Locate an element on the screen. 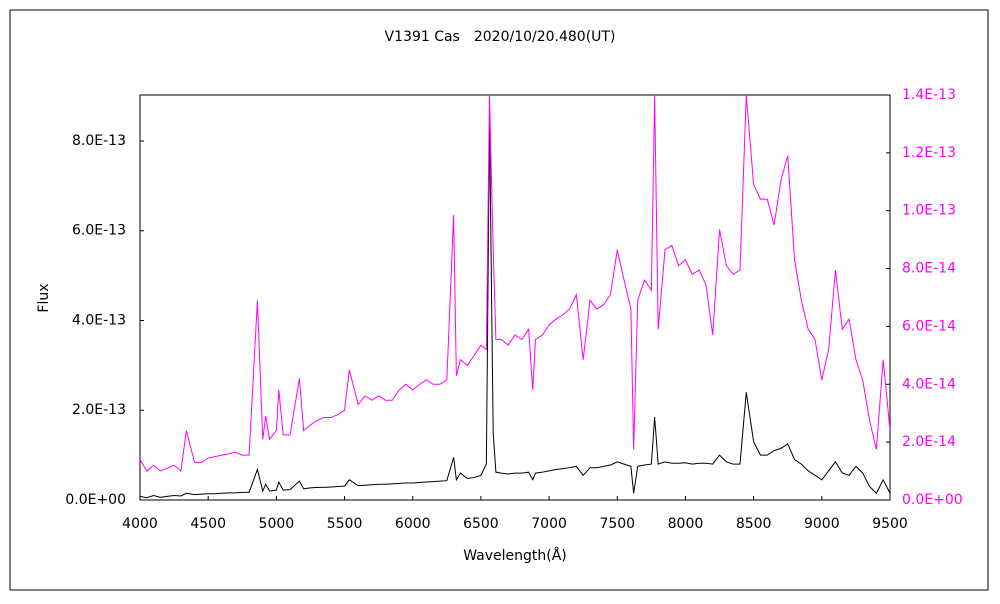 This screenshot has width=1000, height=604. x-tick-label: 9000 is located at coordinates (822, 524).